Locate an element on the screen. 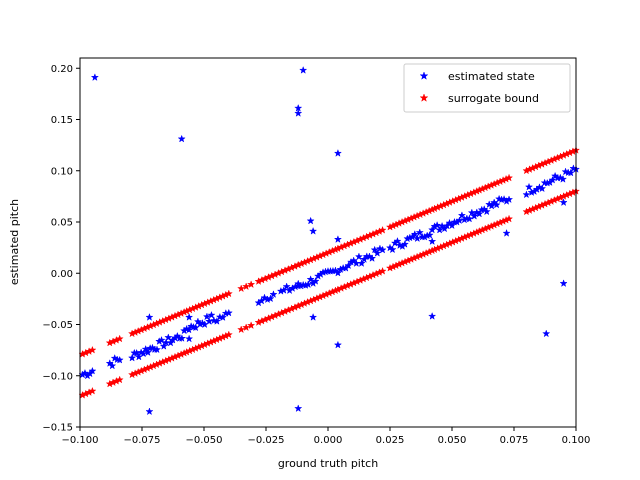 The image size is (640, 480). legend-label: estimated state is located at coordinates (491, 76).